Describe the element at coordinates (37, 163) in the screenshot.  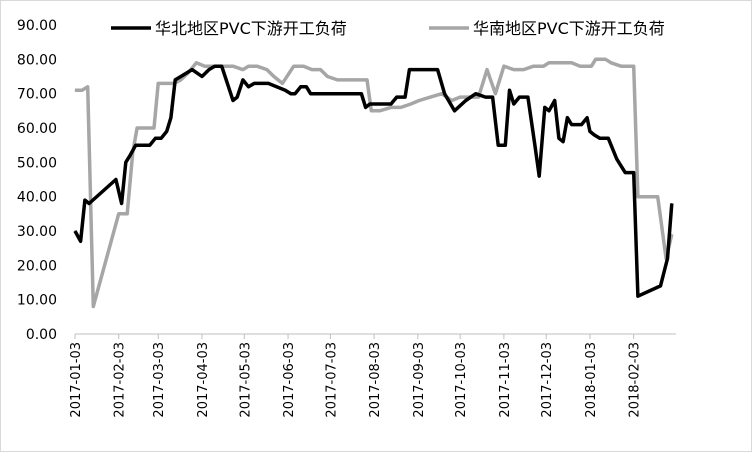
I see `y-tick-label: 50.00` at that location.